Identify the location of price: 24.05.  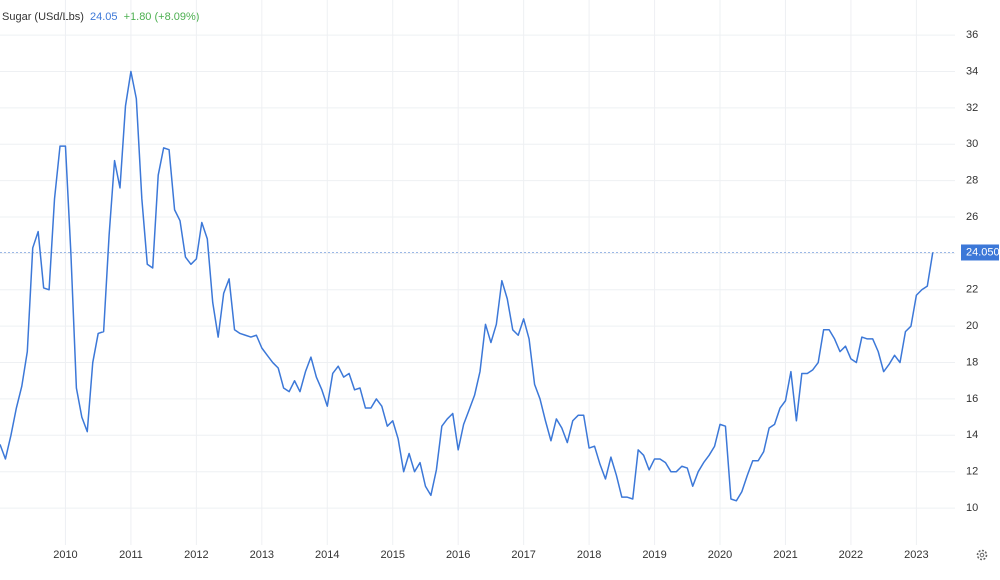
(104, 17).